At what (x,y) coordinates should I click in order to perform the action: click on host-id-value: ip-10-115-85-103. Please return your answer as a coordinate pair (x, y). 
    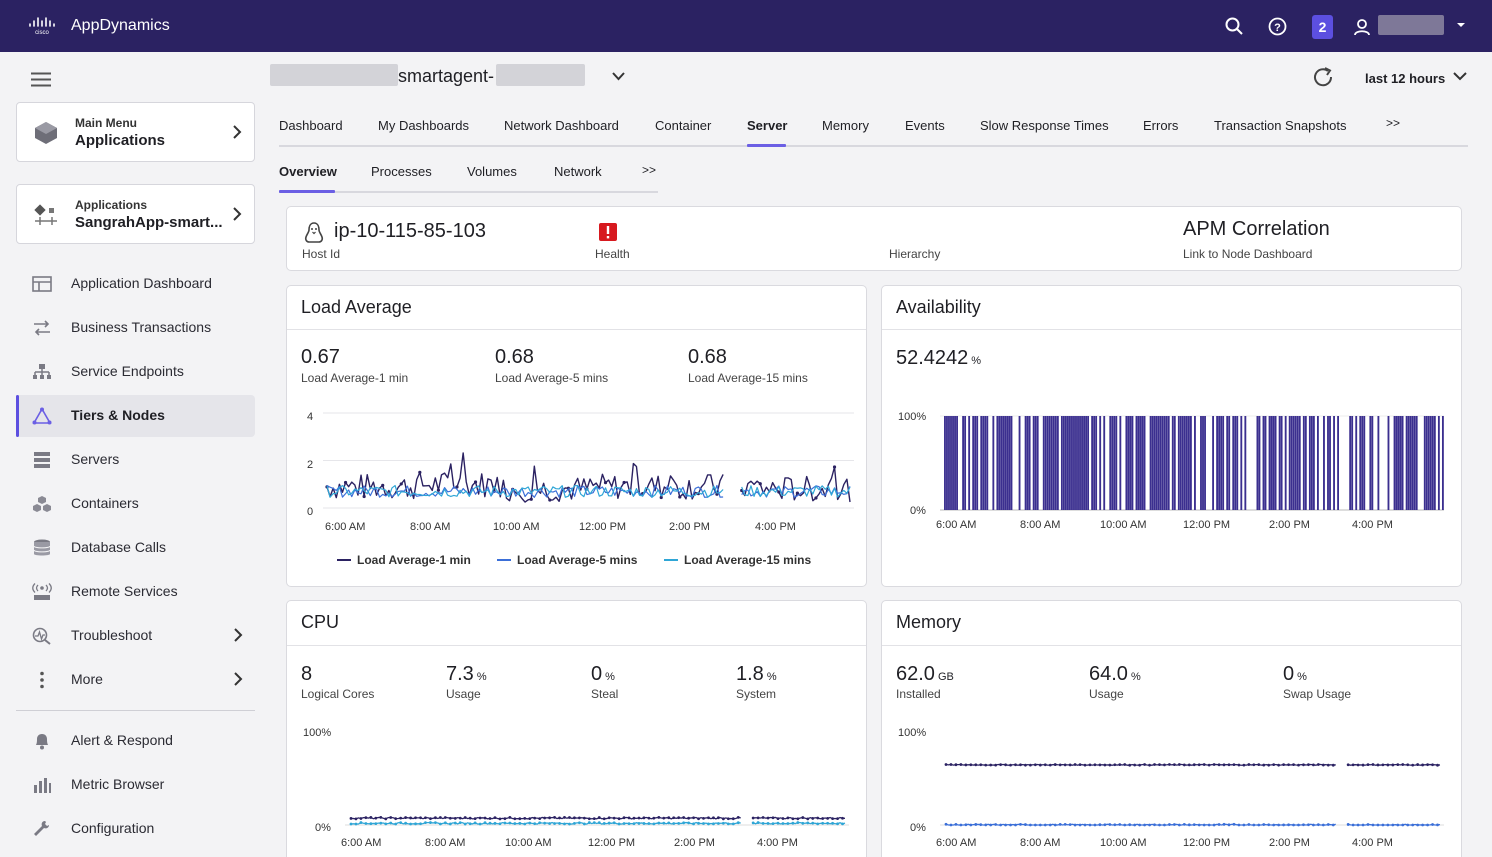
    Looking at the image, I should click on (410, 231).